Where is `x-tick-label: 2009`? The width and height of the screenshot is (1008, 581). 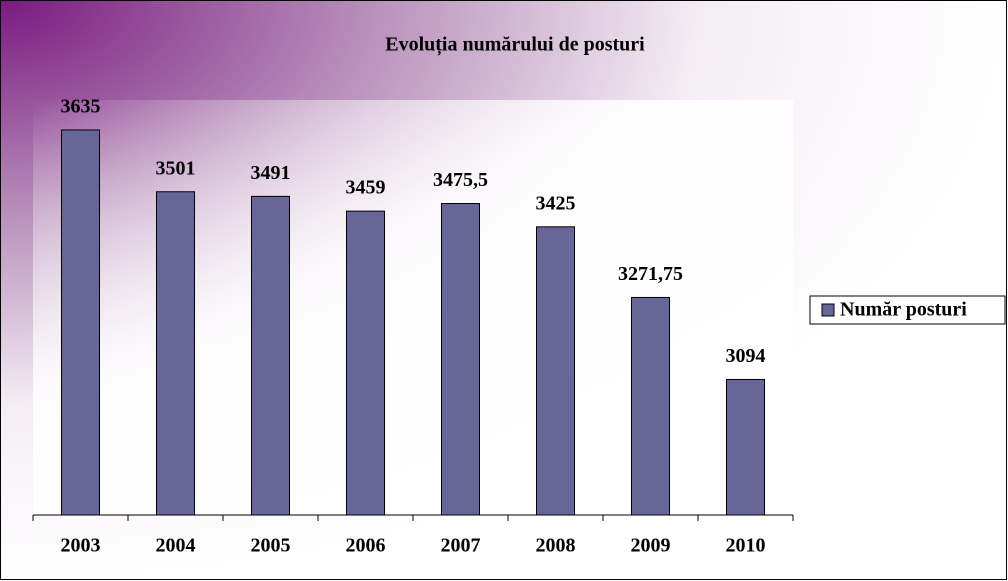
x-tick-label: 2009 is located at coordinates (651, 546).